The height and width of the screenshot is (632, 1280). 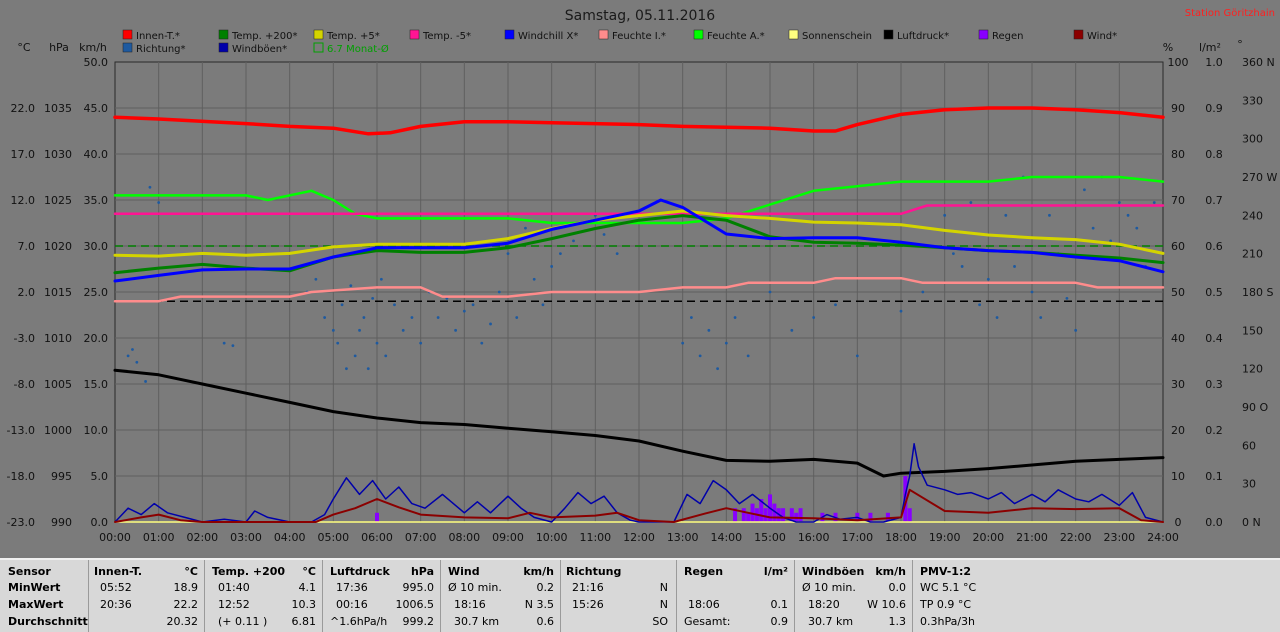 What do you see at coordinates (58, 108) in the screenshot?
I see `tick-label-hpa: 1035` at bounding box center [58, 108].